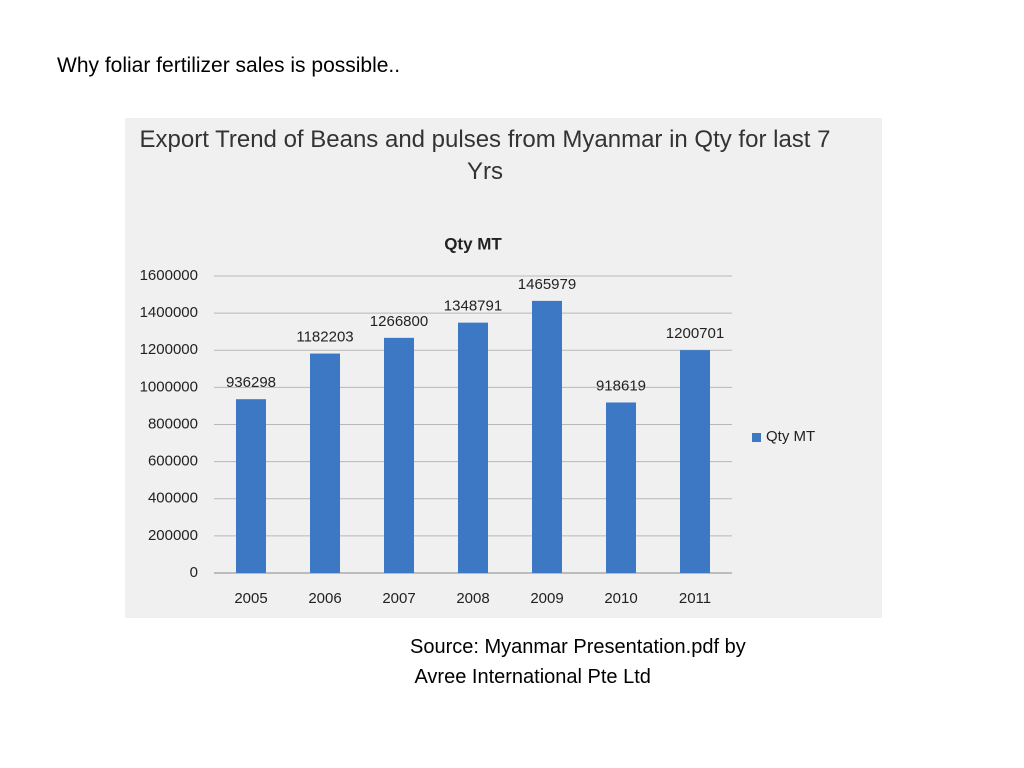 This screenshot has height=768, width=1024. I want to click on x-tick-label: 2007, so click(398, 598).